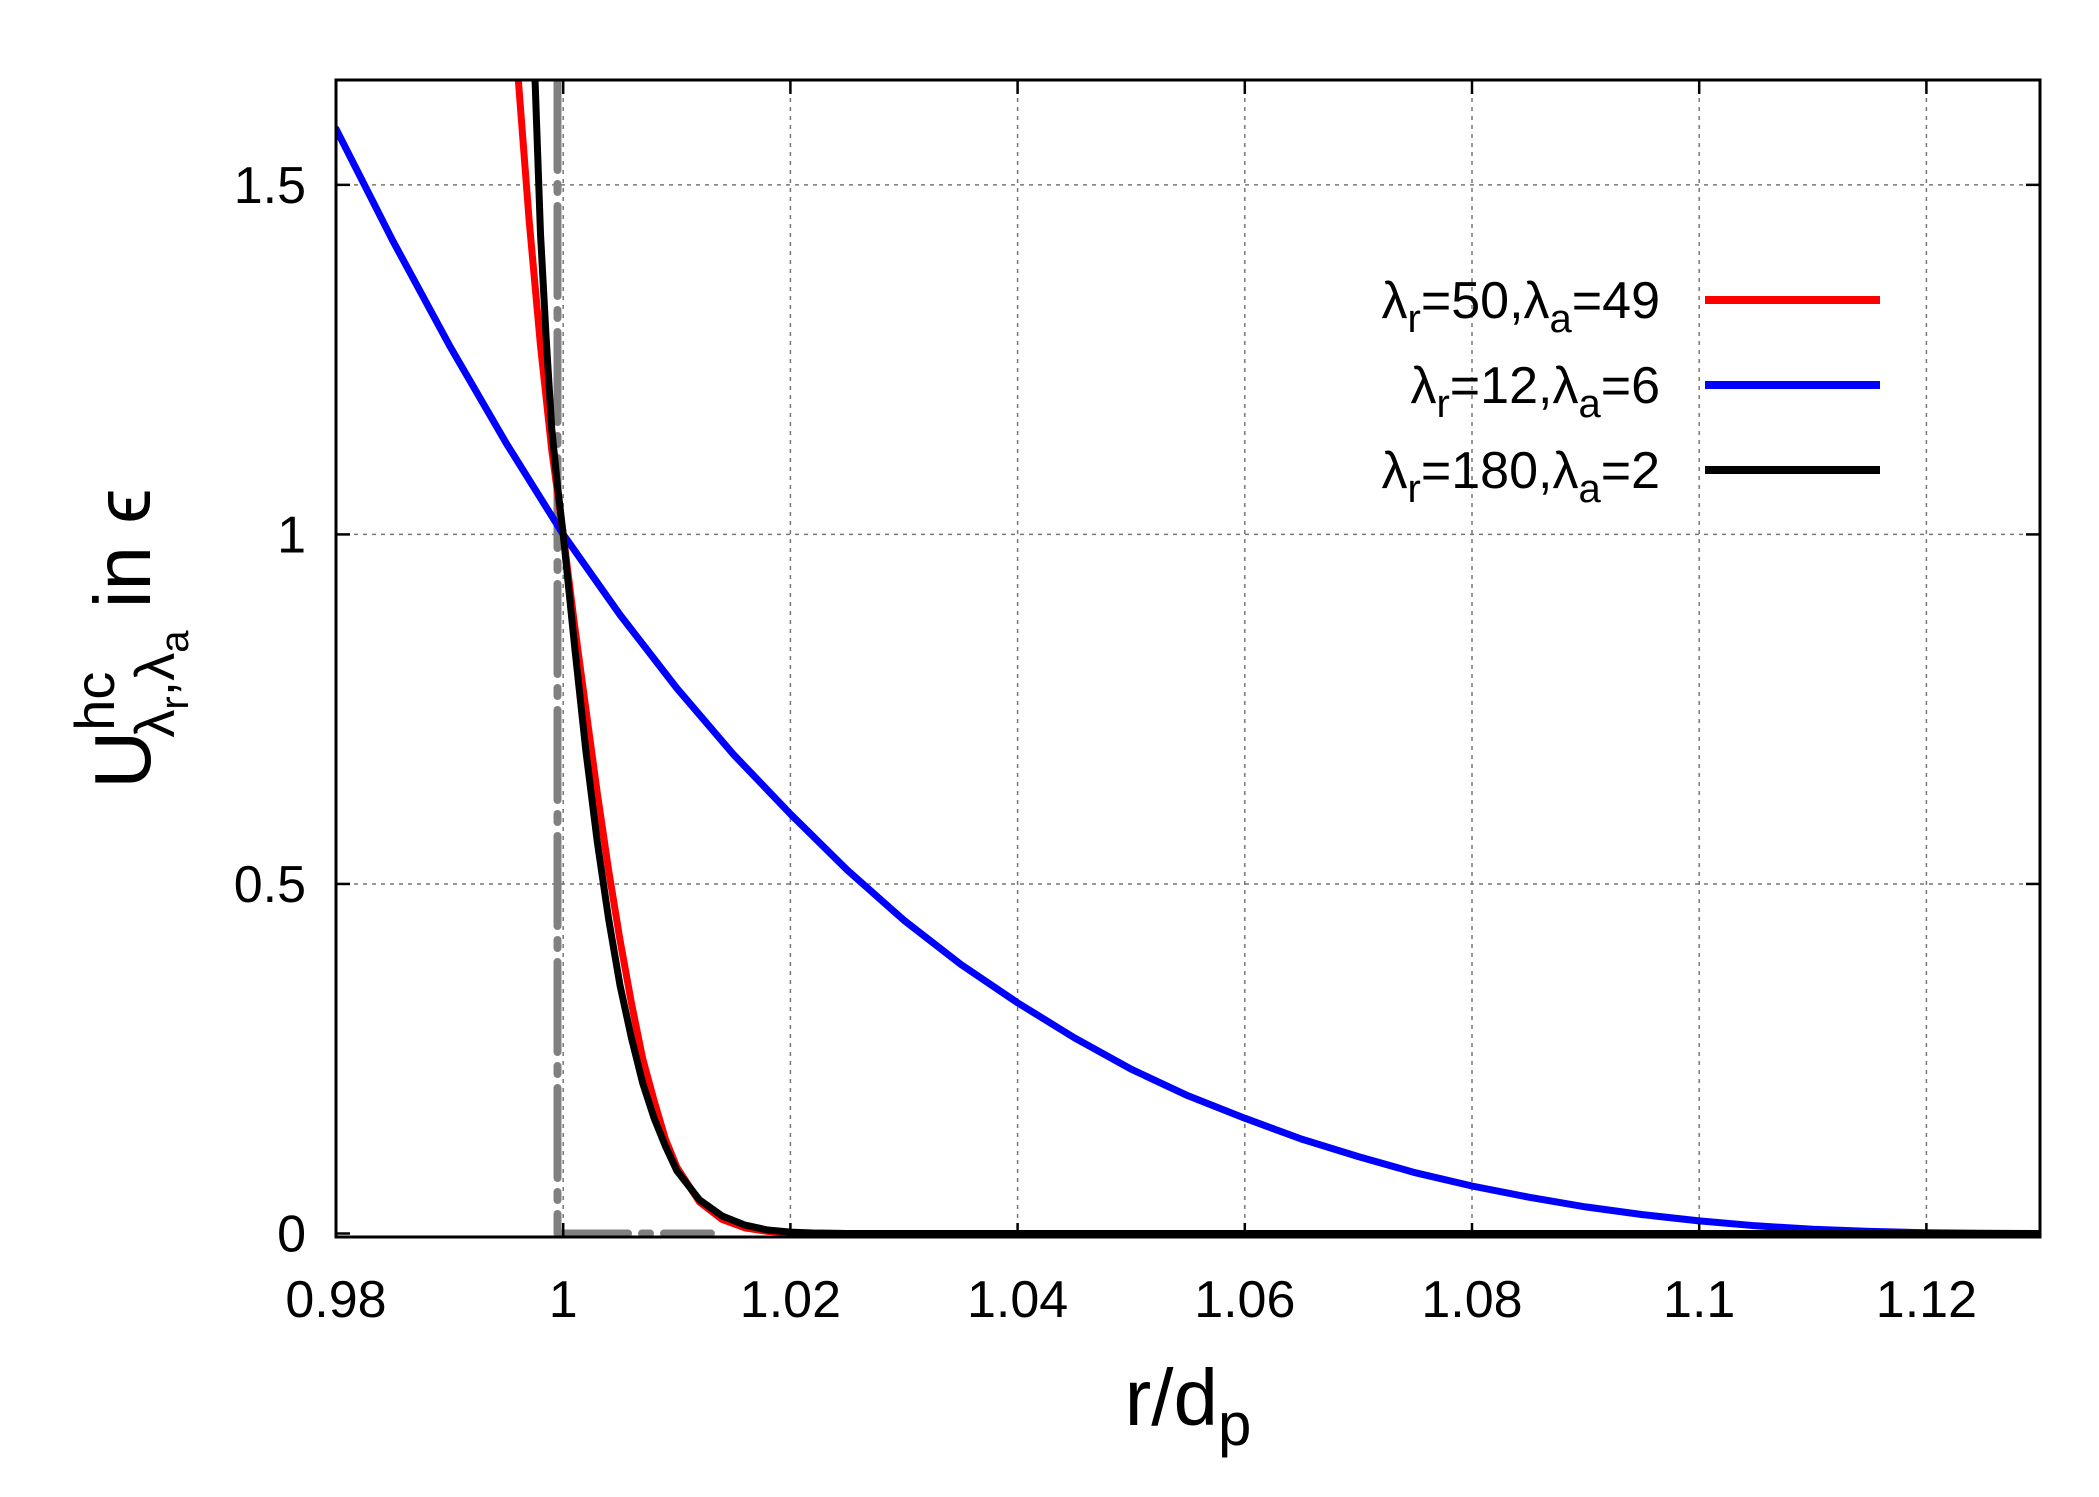  I want to click on x-tick-label: 1.1, so click(1699, 1300).